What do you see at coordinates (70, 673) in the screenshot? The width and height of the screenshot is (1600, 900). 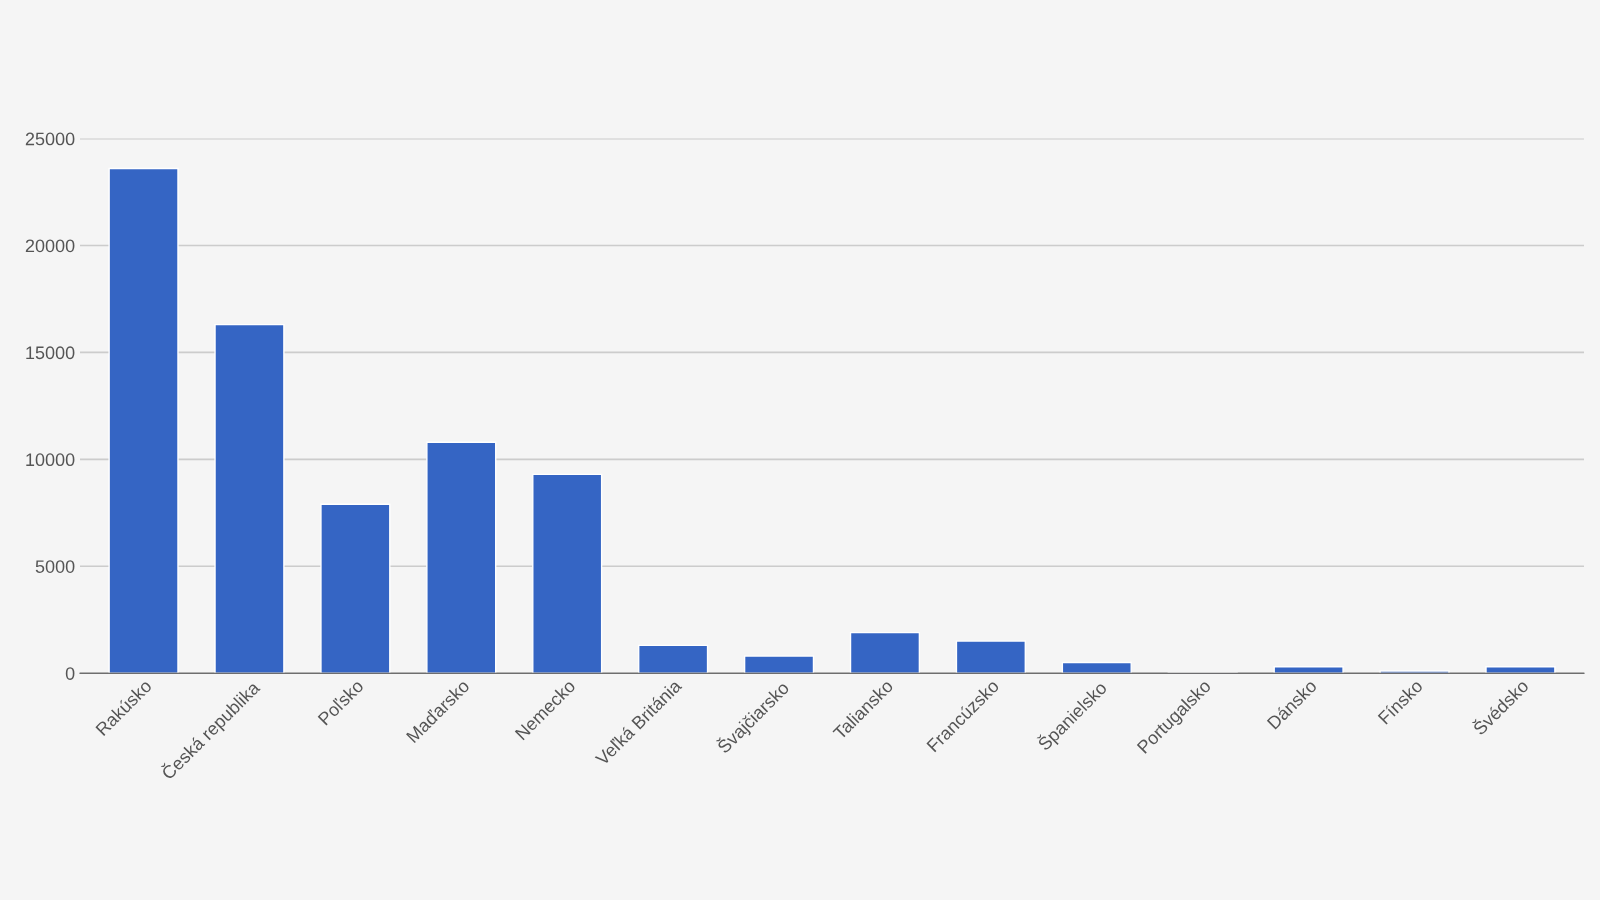 I see `y-tick-label: 0` at bounding box center [70, 673].